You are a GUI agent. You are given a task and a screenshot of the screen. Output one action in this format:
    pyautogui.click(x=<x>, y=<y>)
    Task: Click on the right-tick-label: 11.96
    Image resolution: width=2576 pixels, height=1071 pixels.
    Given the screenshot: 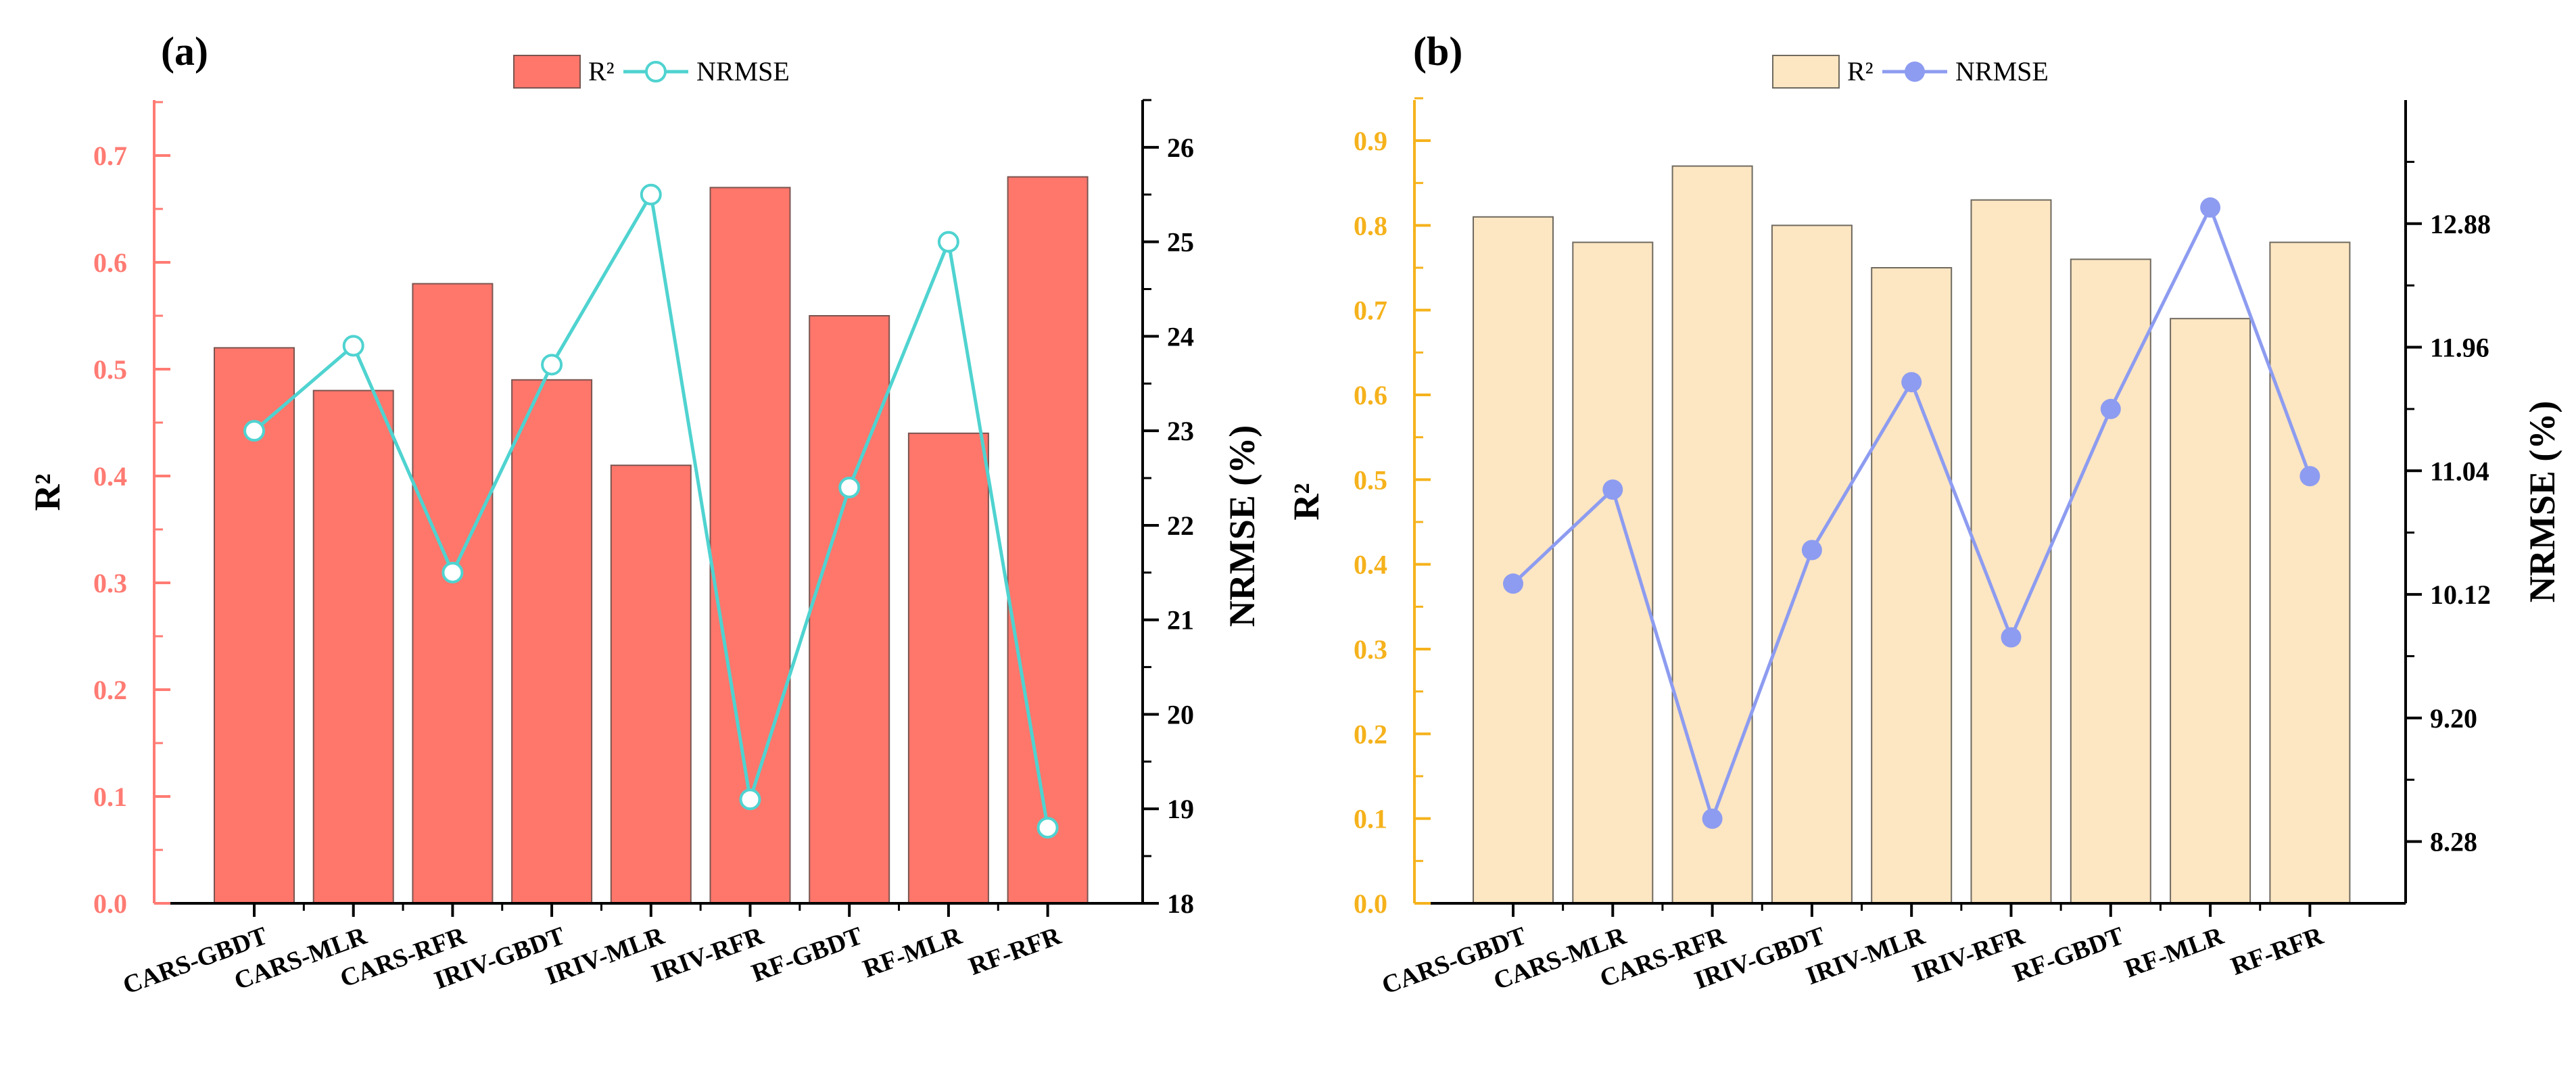 What is the action you would take?
    pyautogui.click(x=2459, y=348)
    